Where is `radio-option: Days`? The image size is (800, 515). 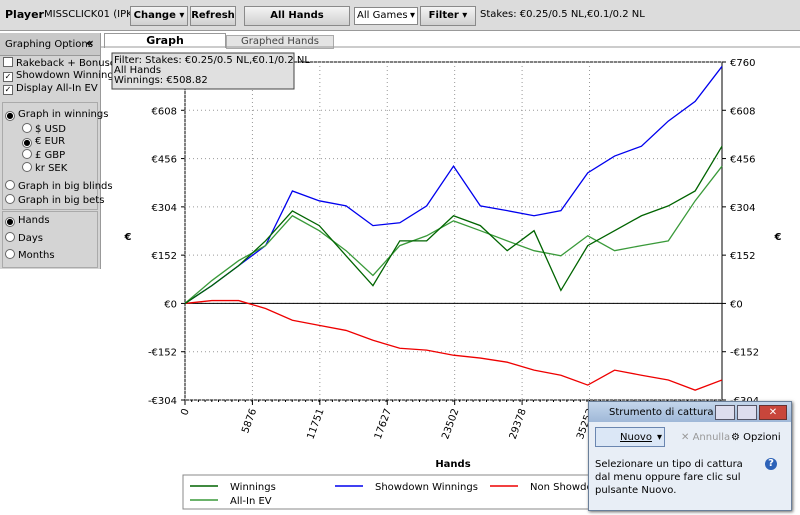
radio-option: Days is located at coordinates (24, 238).